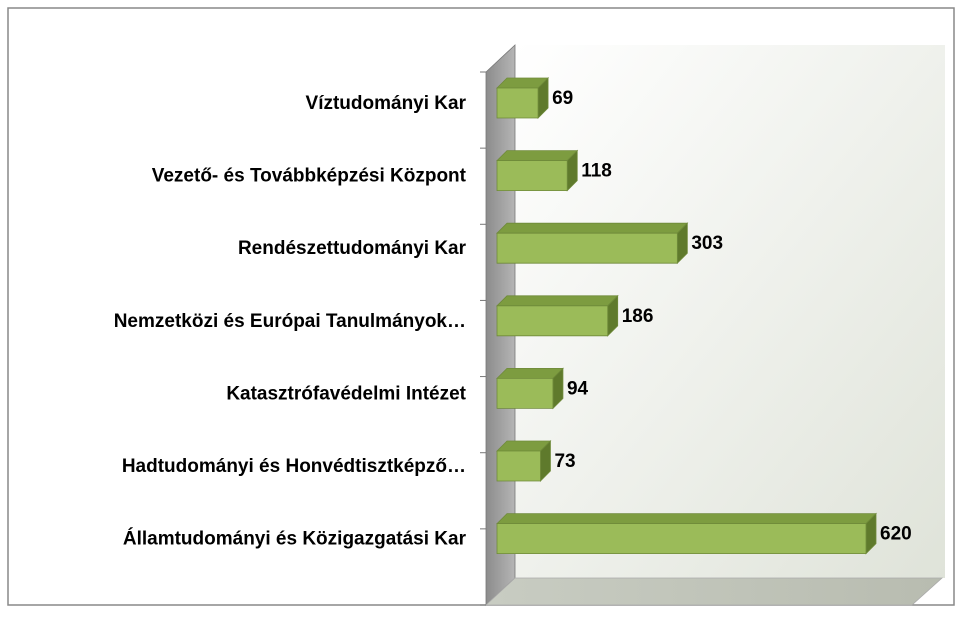 The width and height of the screenshot is (963, 619). What do you see at coordinates (714, 591) in the screenshot?
I see `floor` at bounding box center [714, 591].